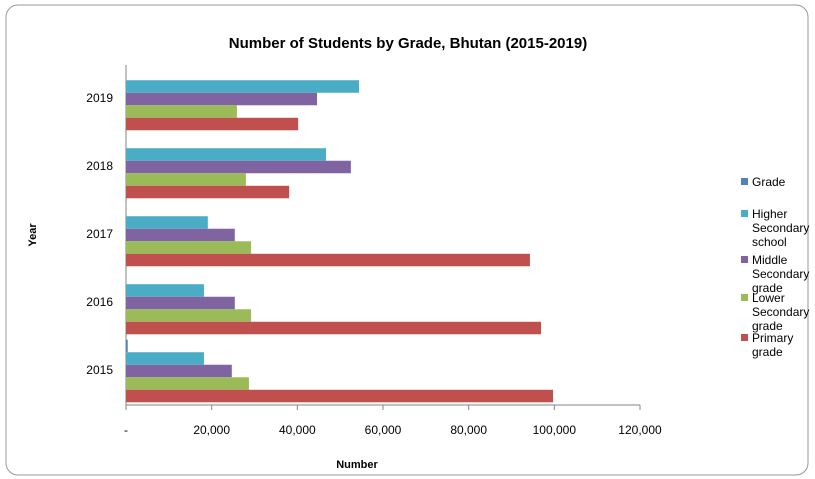 This screenshot has height=479, width=815. I want to click on x-tick-label: 80,000, so click(468, 430).